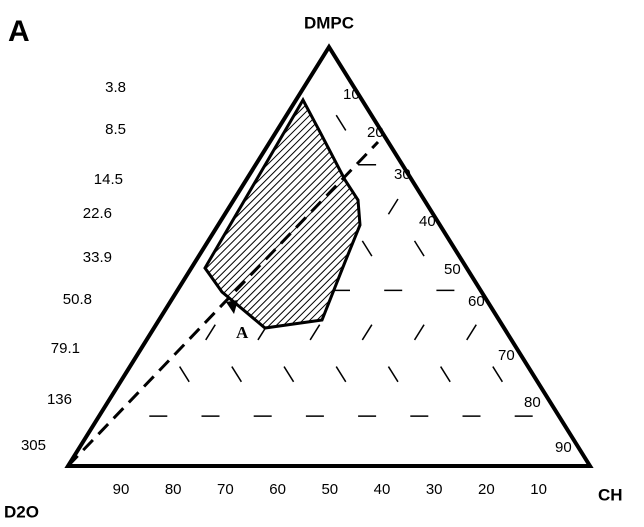 This screenshot has width=644, height=527. Describe the element at coordinates (610, 494) in the screenshot. I see `vertex-label: CH` at that location.